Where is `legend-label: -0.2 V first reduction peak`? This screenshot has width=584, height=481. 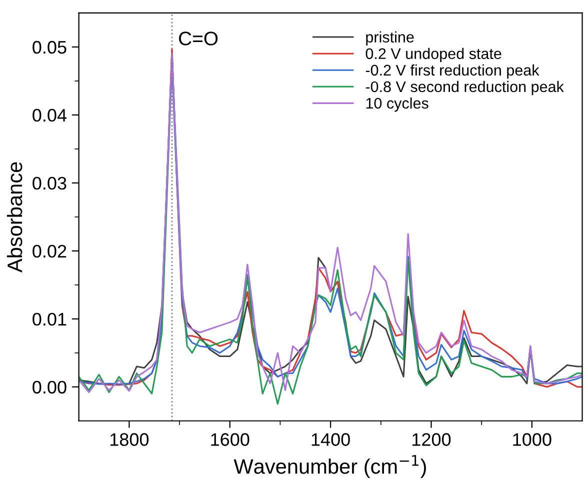 legend-label: -0.2 V first reduction peak is located at coordinates (453, 71).